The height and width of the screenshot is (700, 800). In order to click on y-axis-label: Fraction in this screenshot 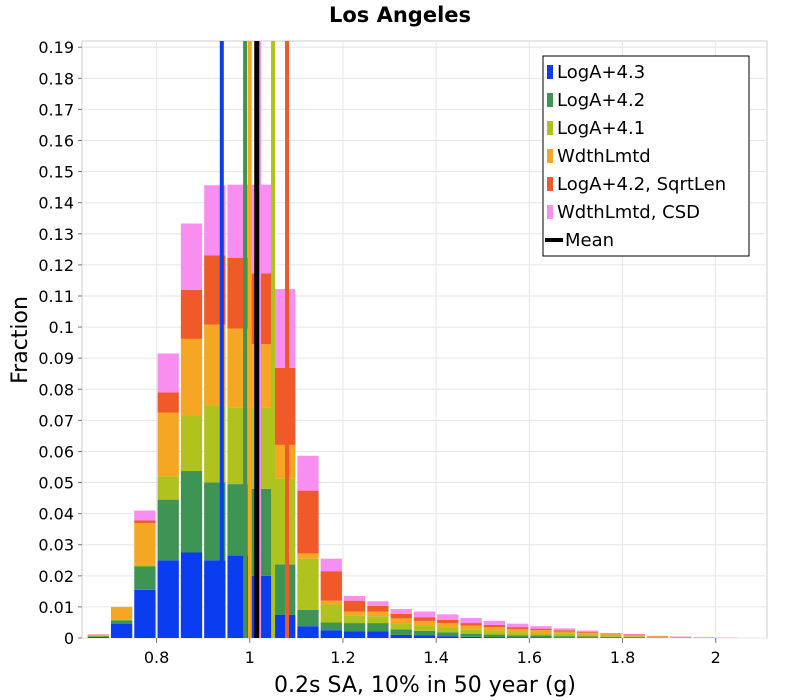, I will do `click(20, 340)`.